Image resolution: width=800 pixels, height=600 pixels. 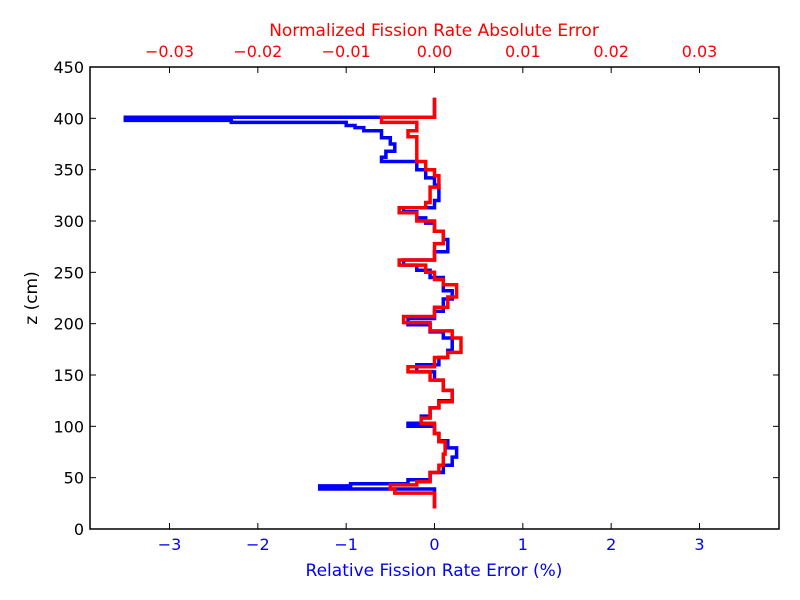 What do you see at coordinates (346, 51) in the screenshot?
I see `x-top-tick-label: −0.01` at bounding box center [346, 51].